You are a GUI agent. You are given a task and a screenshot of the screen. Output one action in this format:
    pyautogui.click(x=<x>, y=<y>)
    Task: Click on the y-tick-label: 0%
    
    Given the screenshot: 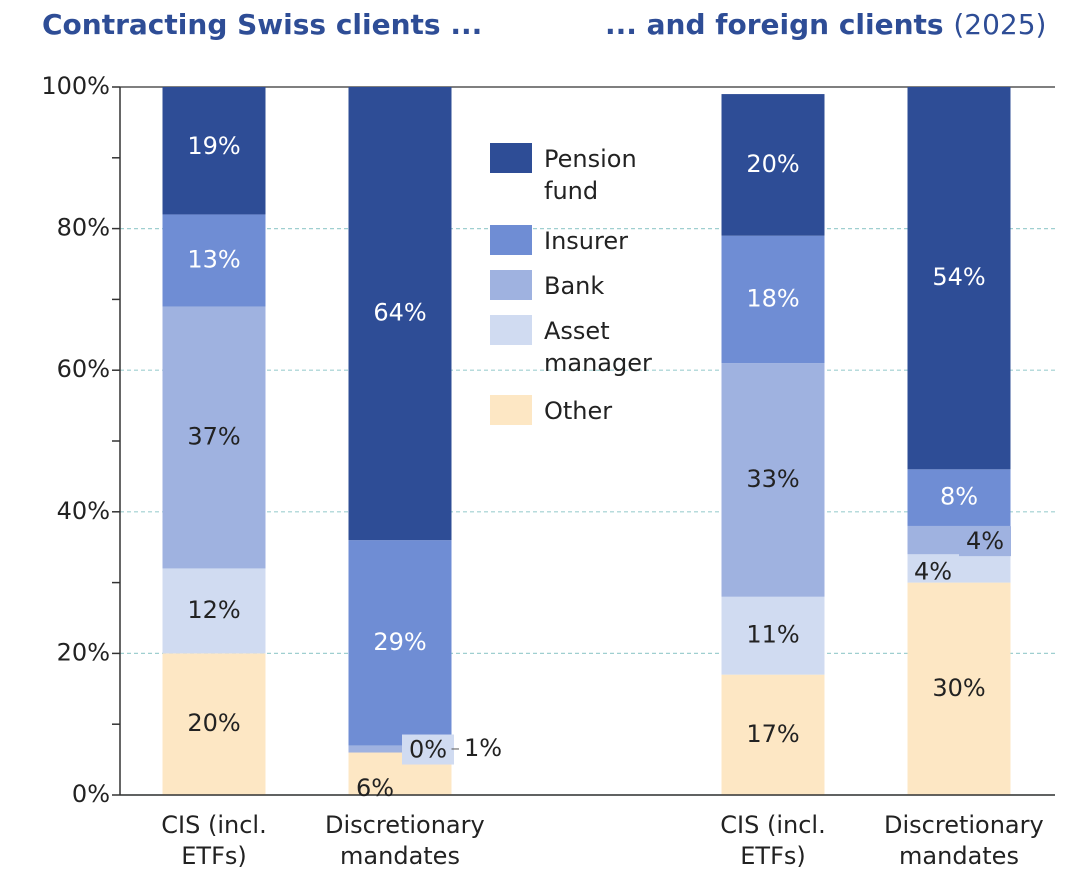 What is the action you would take?
    pyautogui.click(x=91, y=794)
    